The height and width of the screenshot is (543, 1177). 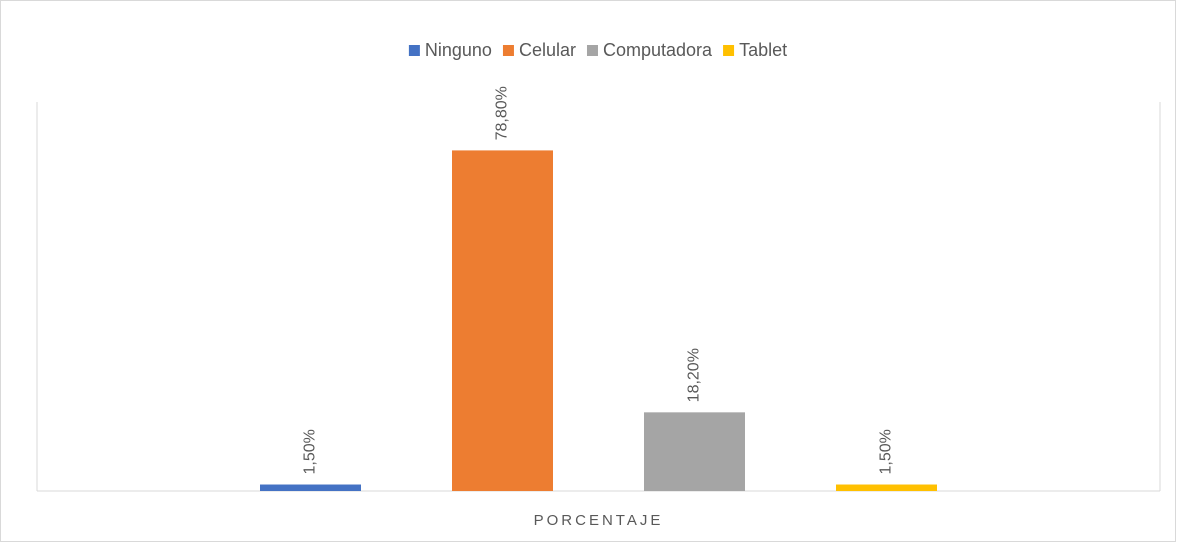 I want to click on legend-label: Tablet, so click(x=763, y=50).